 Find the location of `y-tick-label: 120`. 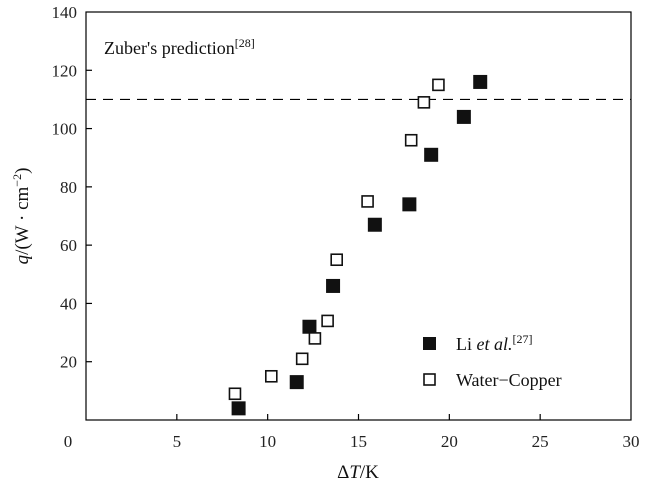

y-tick-label: 120 is located at coordinates (65, 70).